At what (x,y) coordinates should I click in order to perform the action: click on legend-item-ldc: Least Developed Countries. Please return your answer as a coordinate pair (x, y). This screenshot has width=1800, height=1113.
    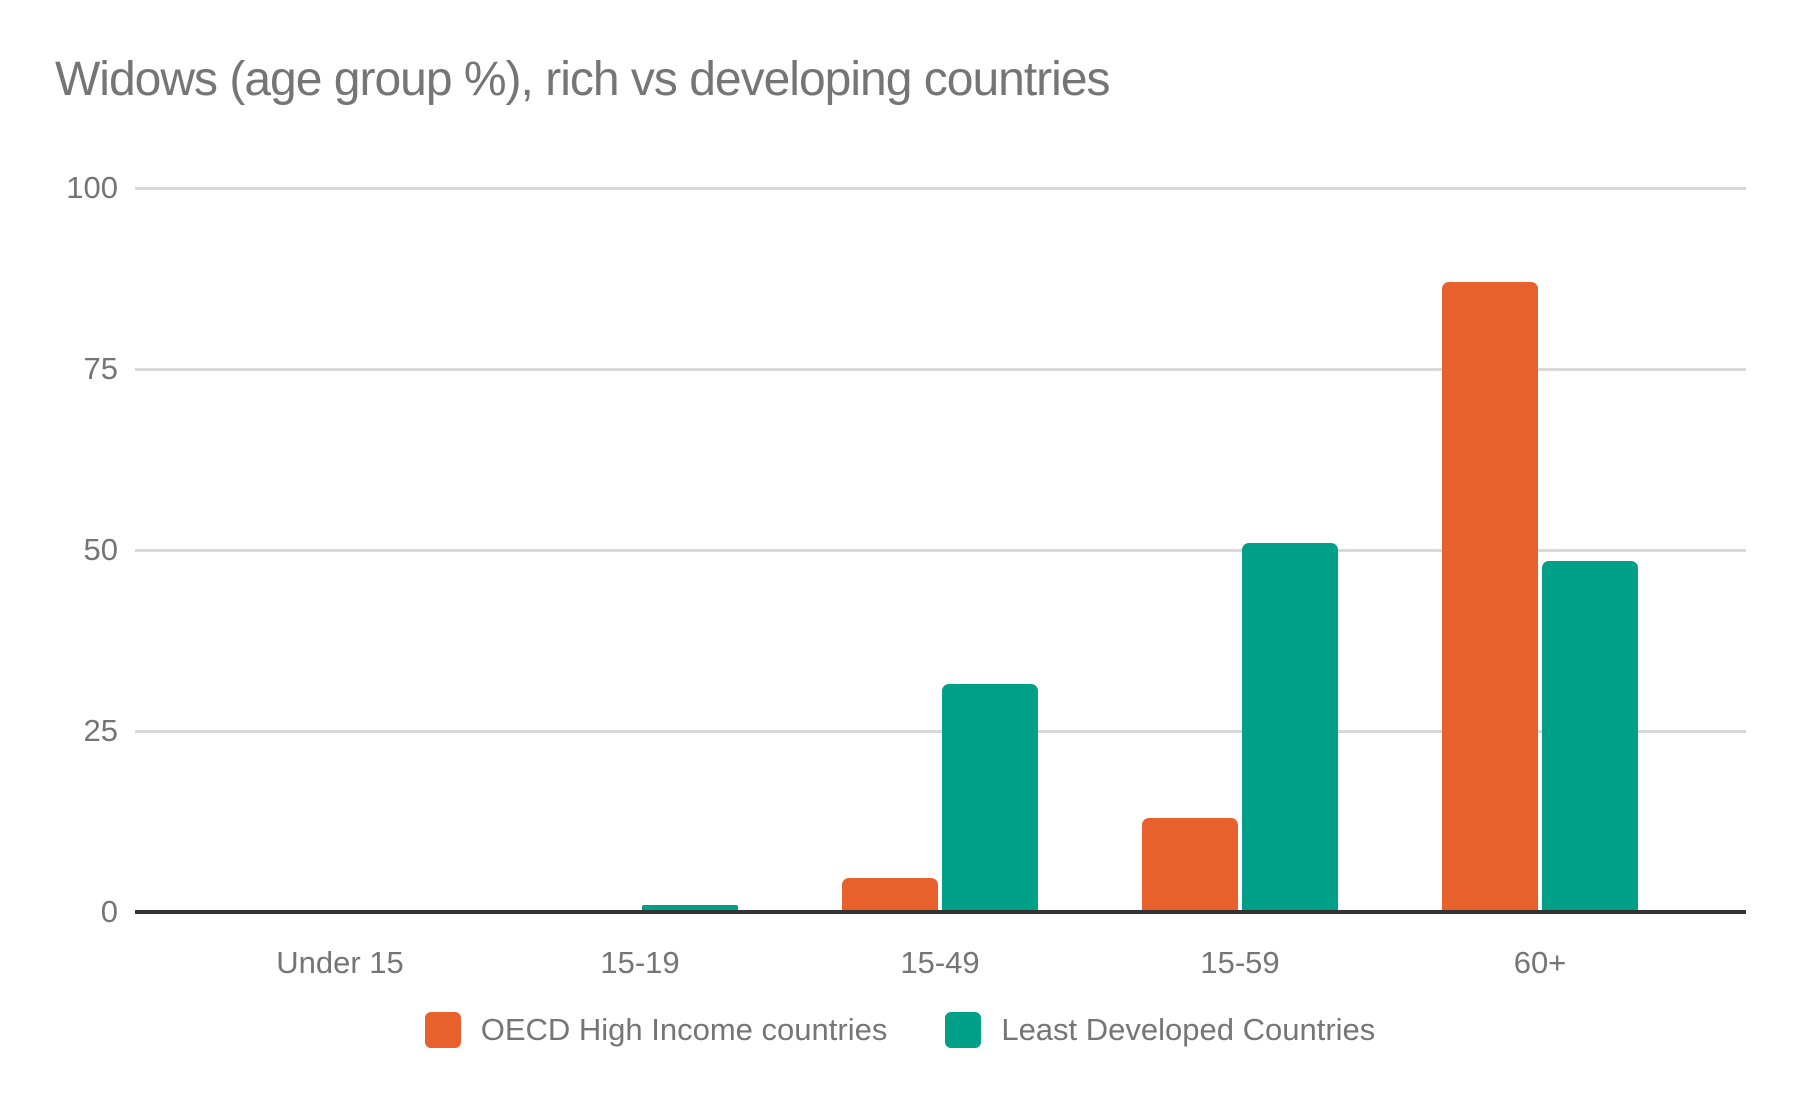
    Looking at the image, I should click on (1160, 1030).